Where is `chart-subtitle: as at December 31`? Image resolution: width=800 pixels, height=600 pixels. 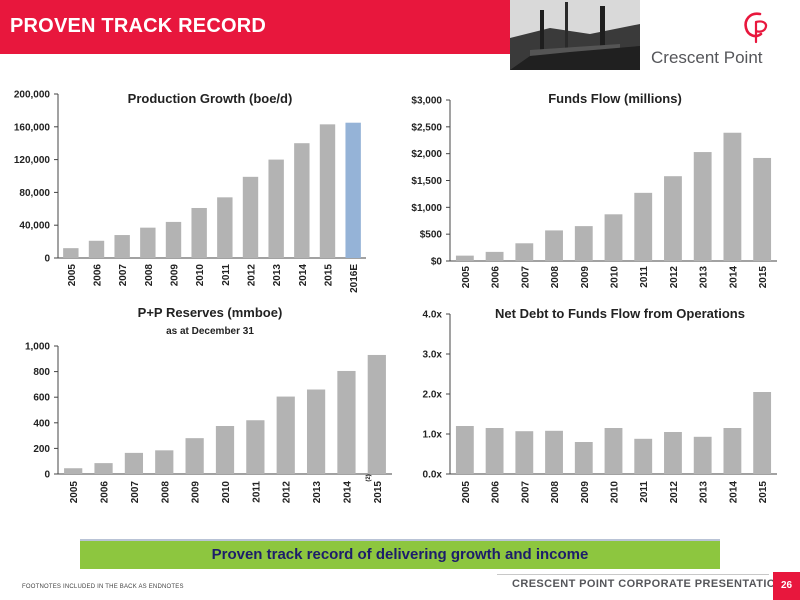
chart-subtitle: as at December 31 is located at coordinates (210, 331).